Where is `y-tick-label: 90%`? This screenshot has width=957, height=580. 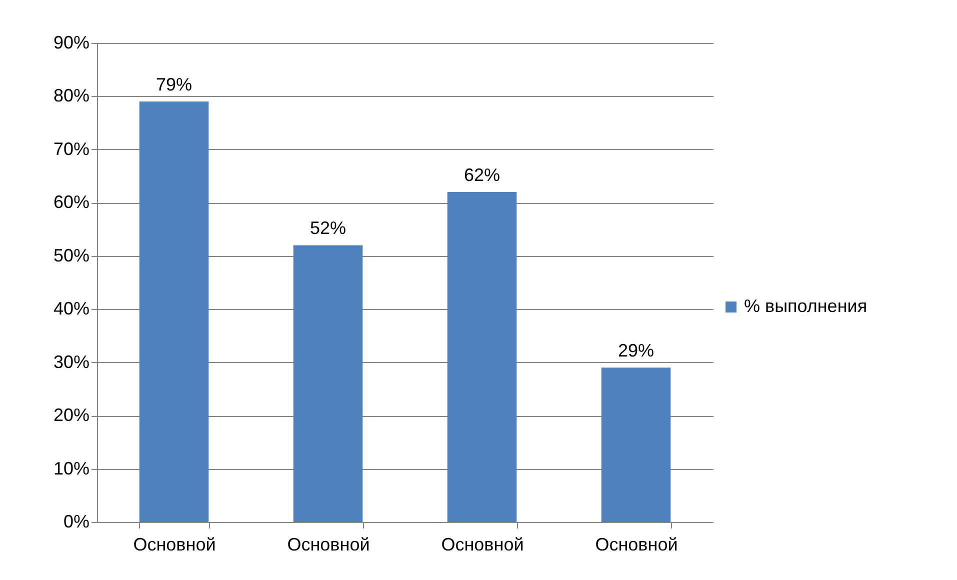
y-tick-label: 90% is located at coordinates (71, 42).